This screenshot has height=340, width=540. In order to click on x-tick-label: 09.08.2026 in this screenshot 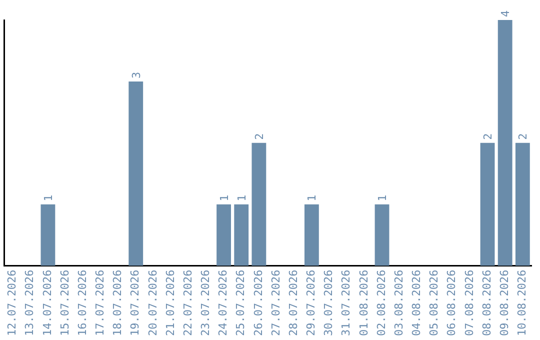, I will do `click(504, 303)`.